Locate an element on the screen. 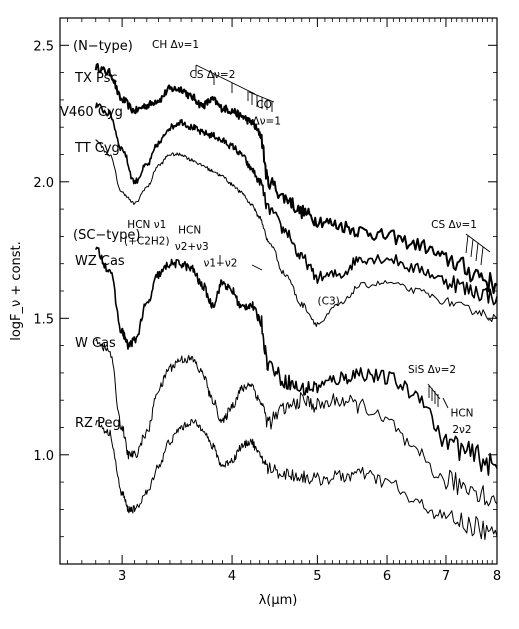  feature-annotation: (C3) is located at coordinates (329, 302).